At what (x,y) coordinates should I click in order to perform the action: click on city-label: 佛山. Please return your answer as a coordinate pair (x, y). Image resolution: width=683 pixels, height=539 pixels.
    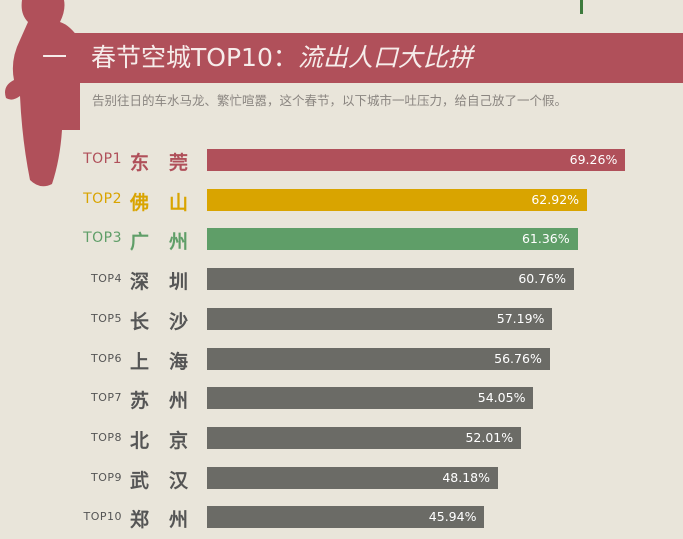
    Looking at the image, I should click on (169, 202).